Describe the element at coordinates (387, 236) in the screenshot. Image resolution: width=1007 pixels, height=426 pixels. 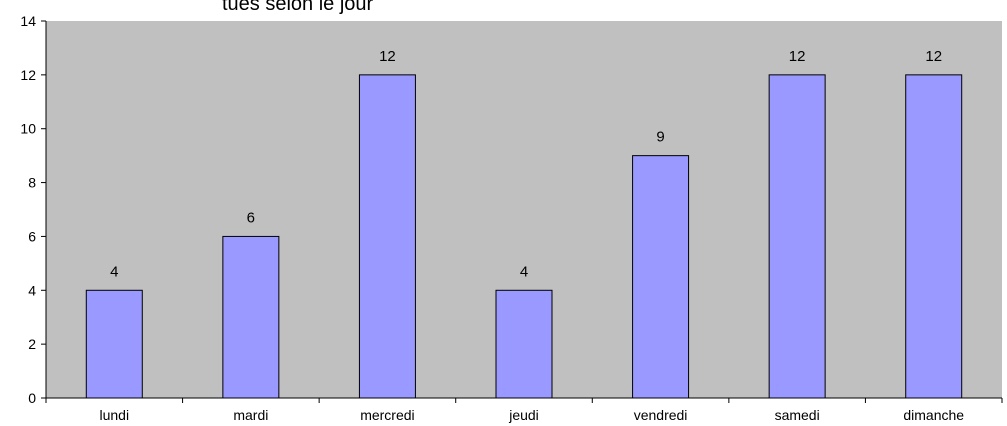
I see `bar-mercredi` at that location.